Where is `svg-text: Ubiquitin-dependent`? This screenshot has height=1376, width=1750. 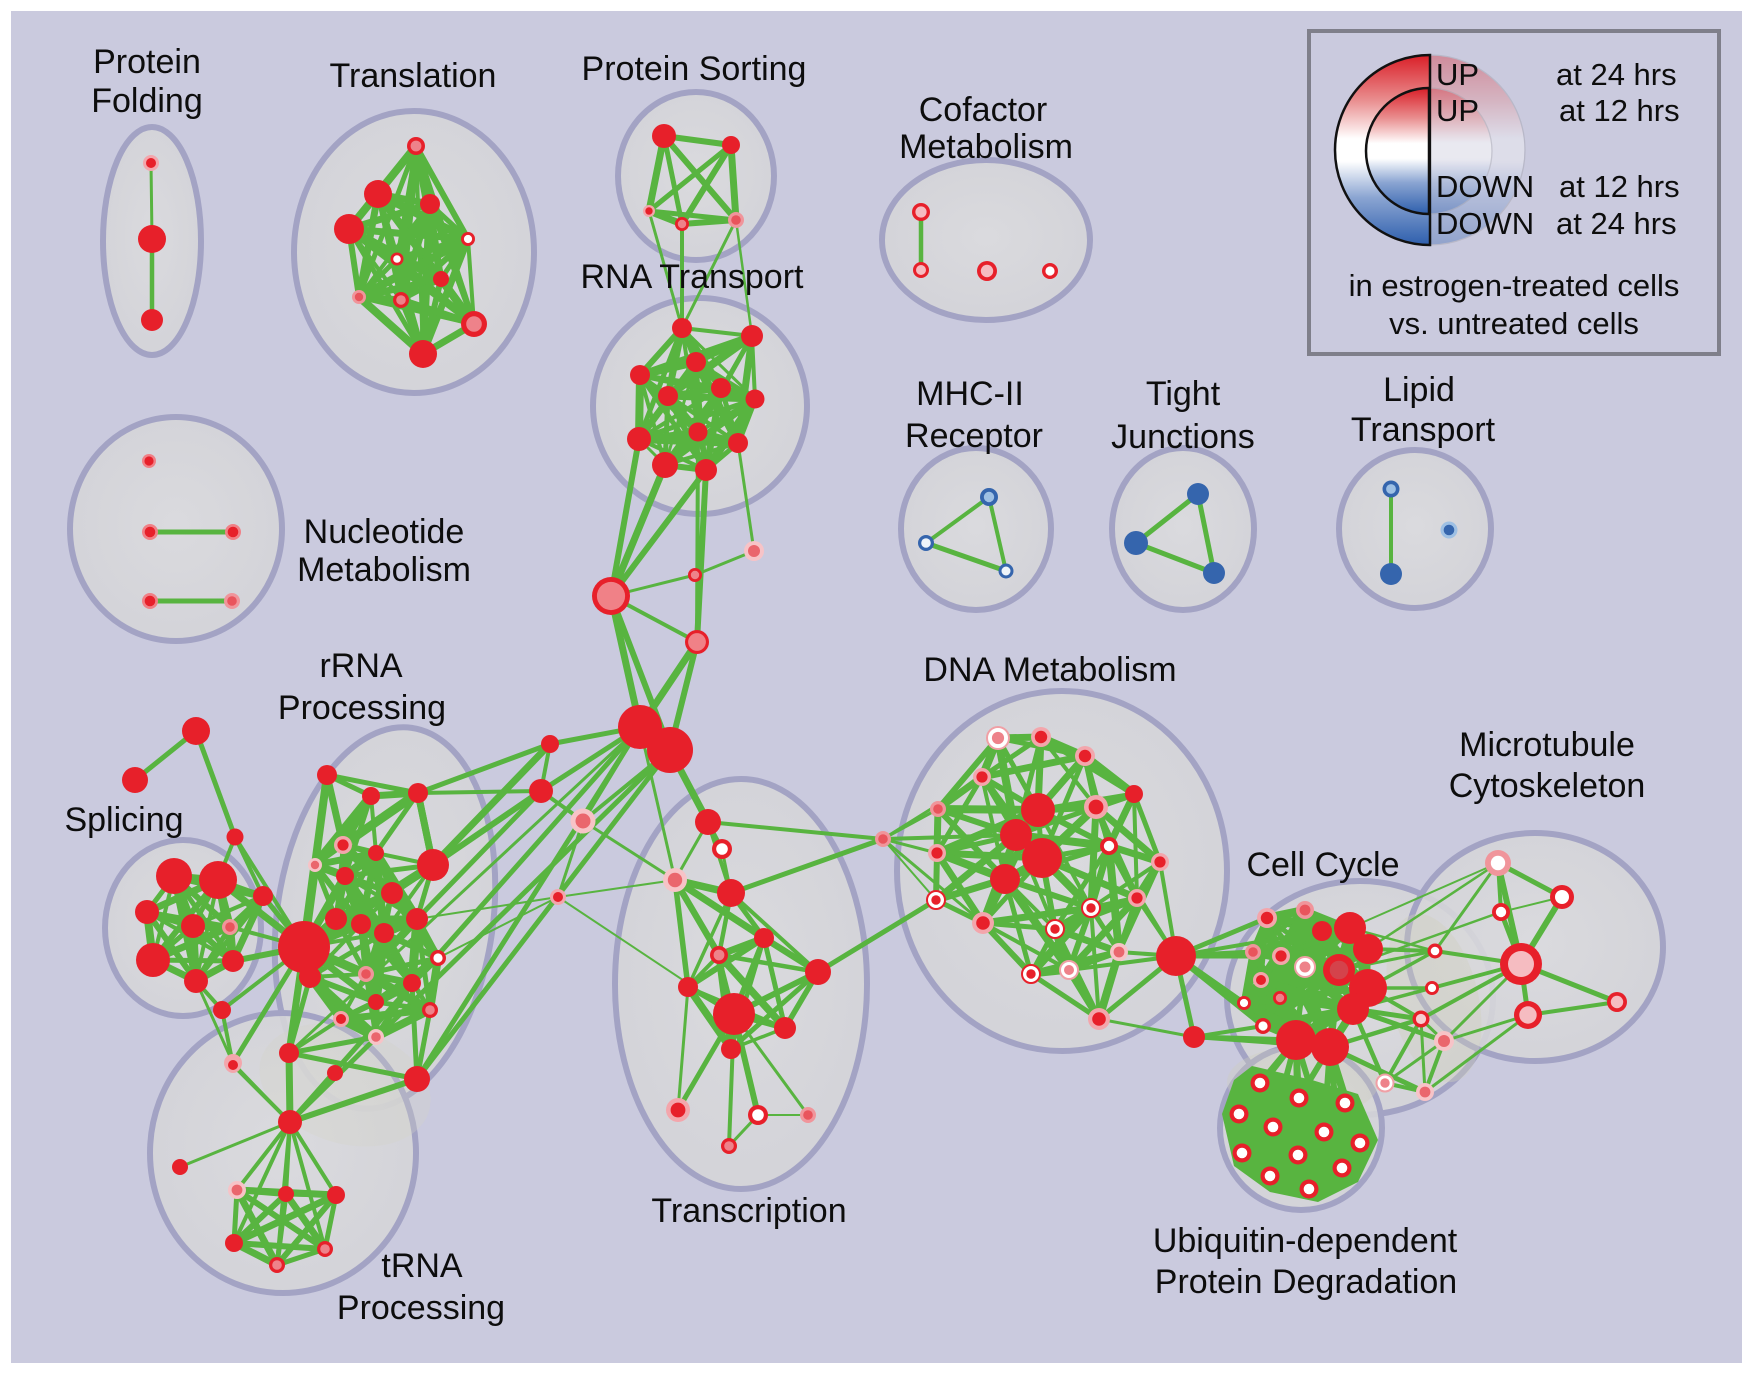
svg-text: Ubiquitin-dependent is located at coordinates (1305, 1241).